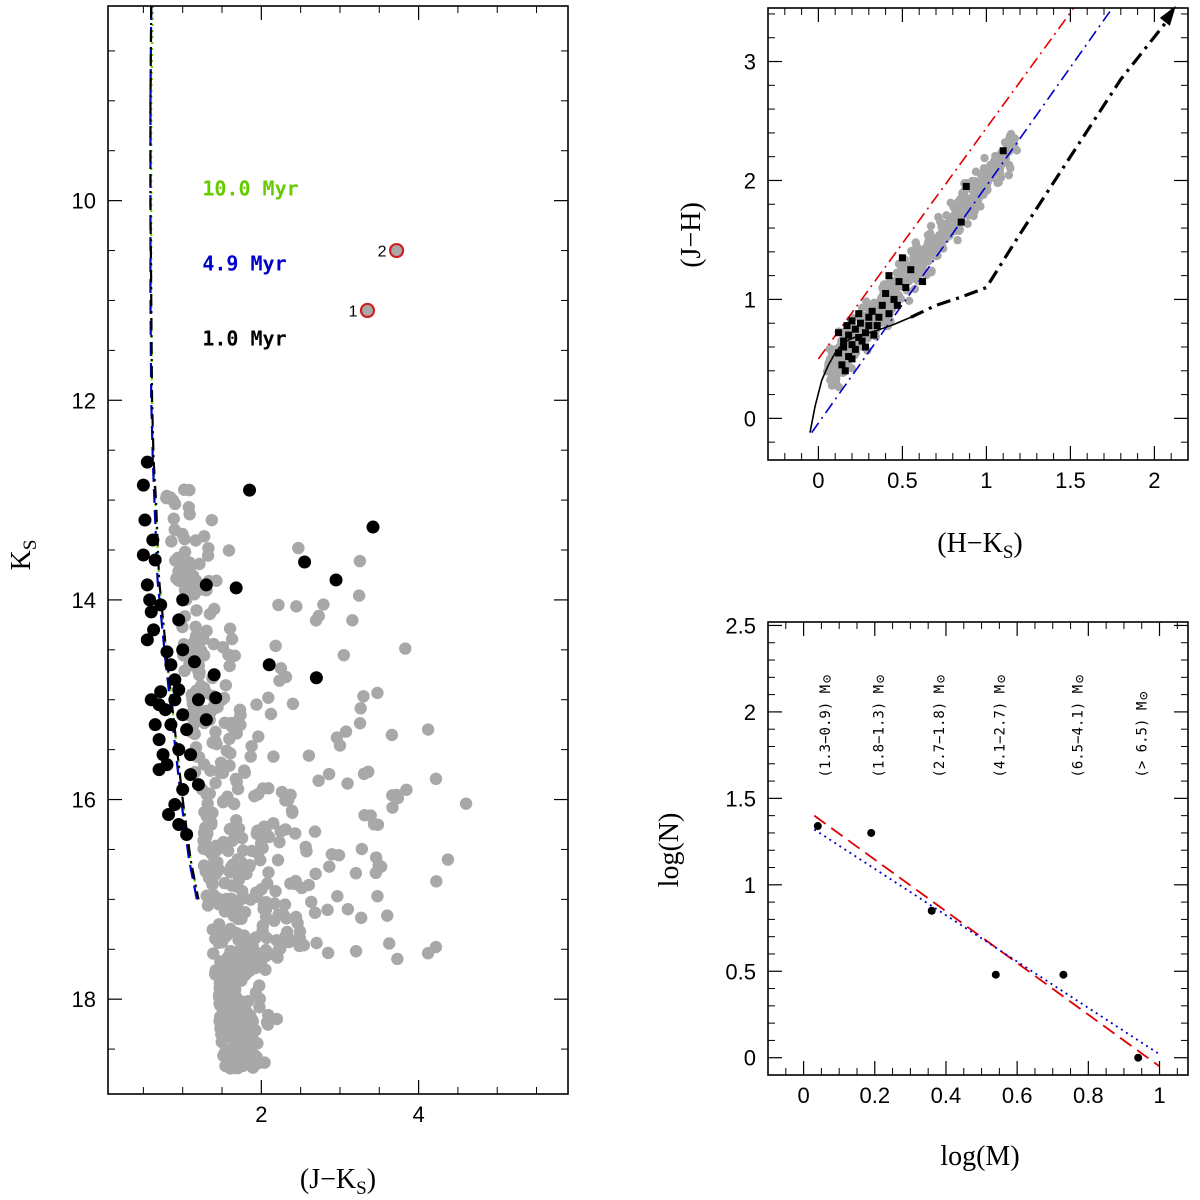 This screenshot has width=1200, height=1200. Describe the element at coordinates (750, 418) in the screenshot. I see `ccd-y-tick-label: 0` at that location.